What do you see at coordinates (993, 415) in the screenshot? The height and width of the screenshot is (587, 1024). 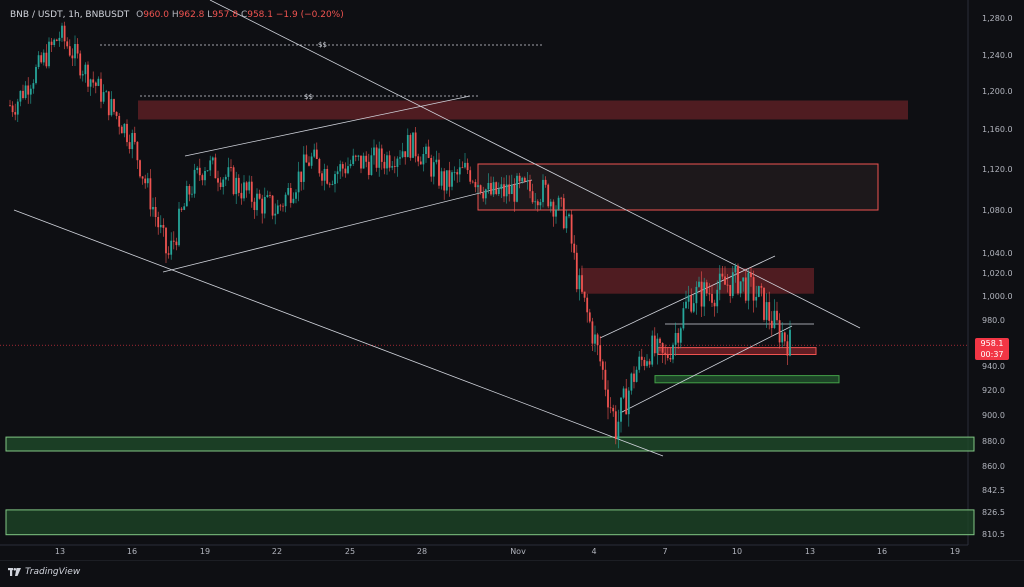 I see `price-tick-label: 900.0` at bounding box center [993, 415].